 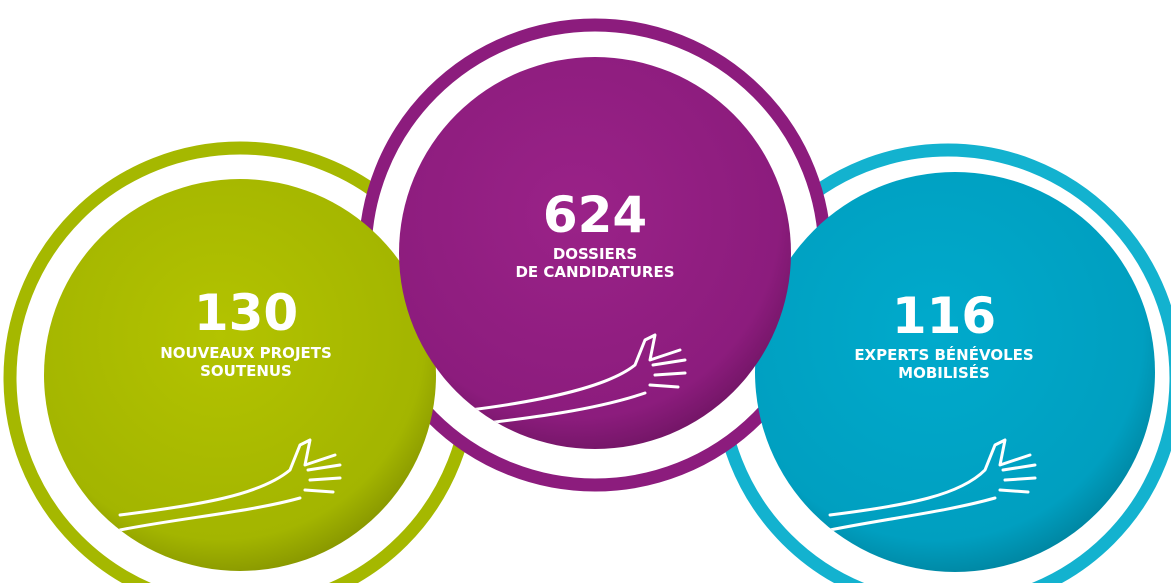 What do you see at coordinates (595, 215) in the screenshot?
I see `stat-number: 624` at bounding box center [595, 215].